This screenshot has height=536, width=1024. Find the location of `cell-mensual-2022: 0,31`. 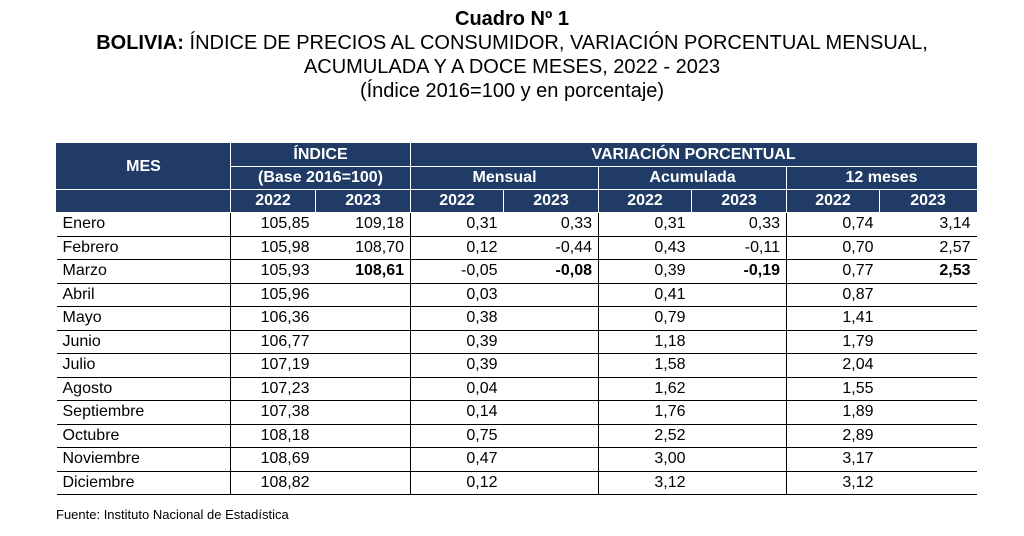

cell-mensual-2022: 0,31 is located at coordinates (457, 224).